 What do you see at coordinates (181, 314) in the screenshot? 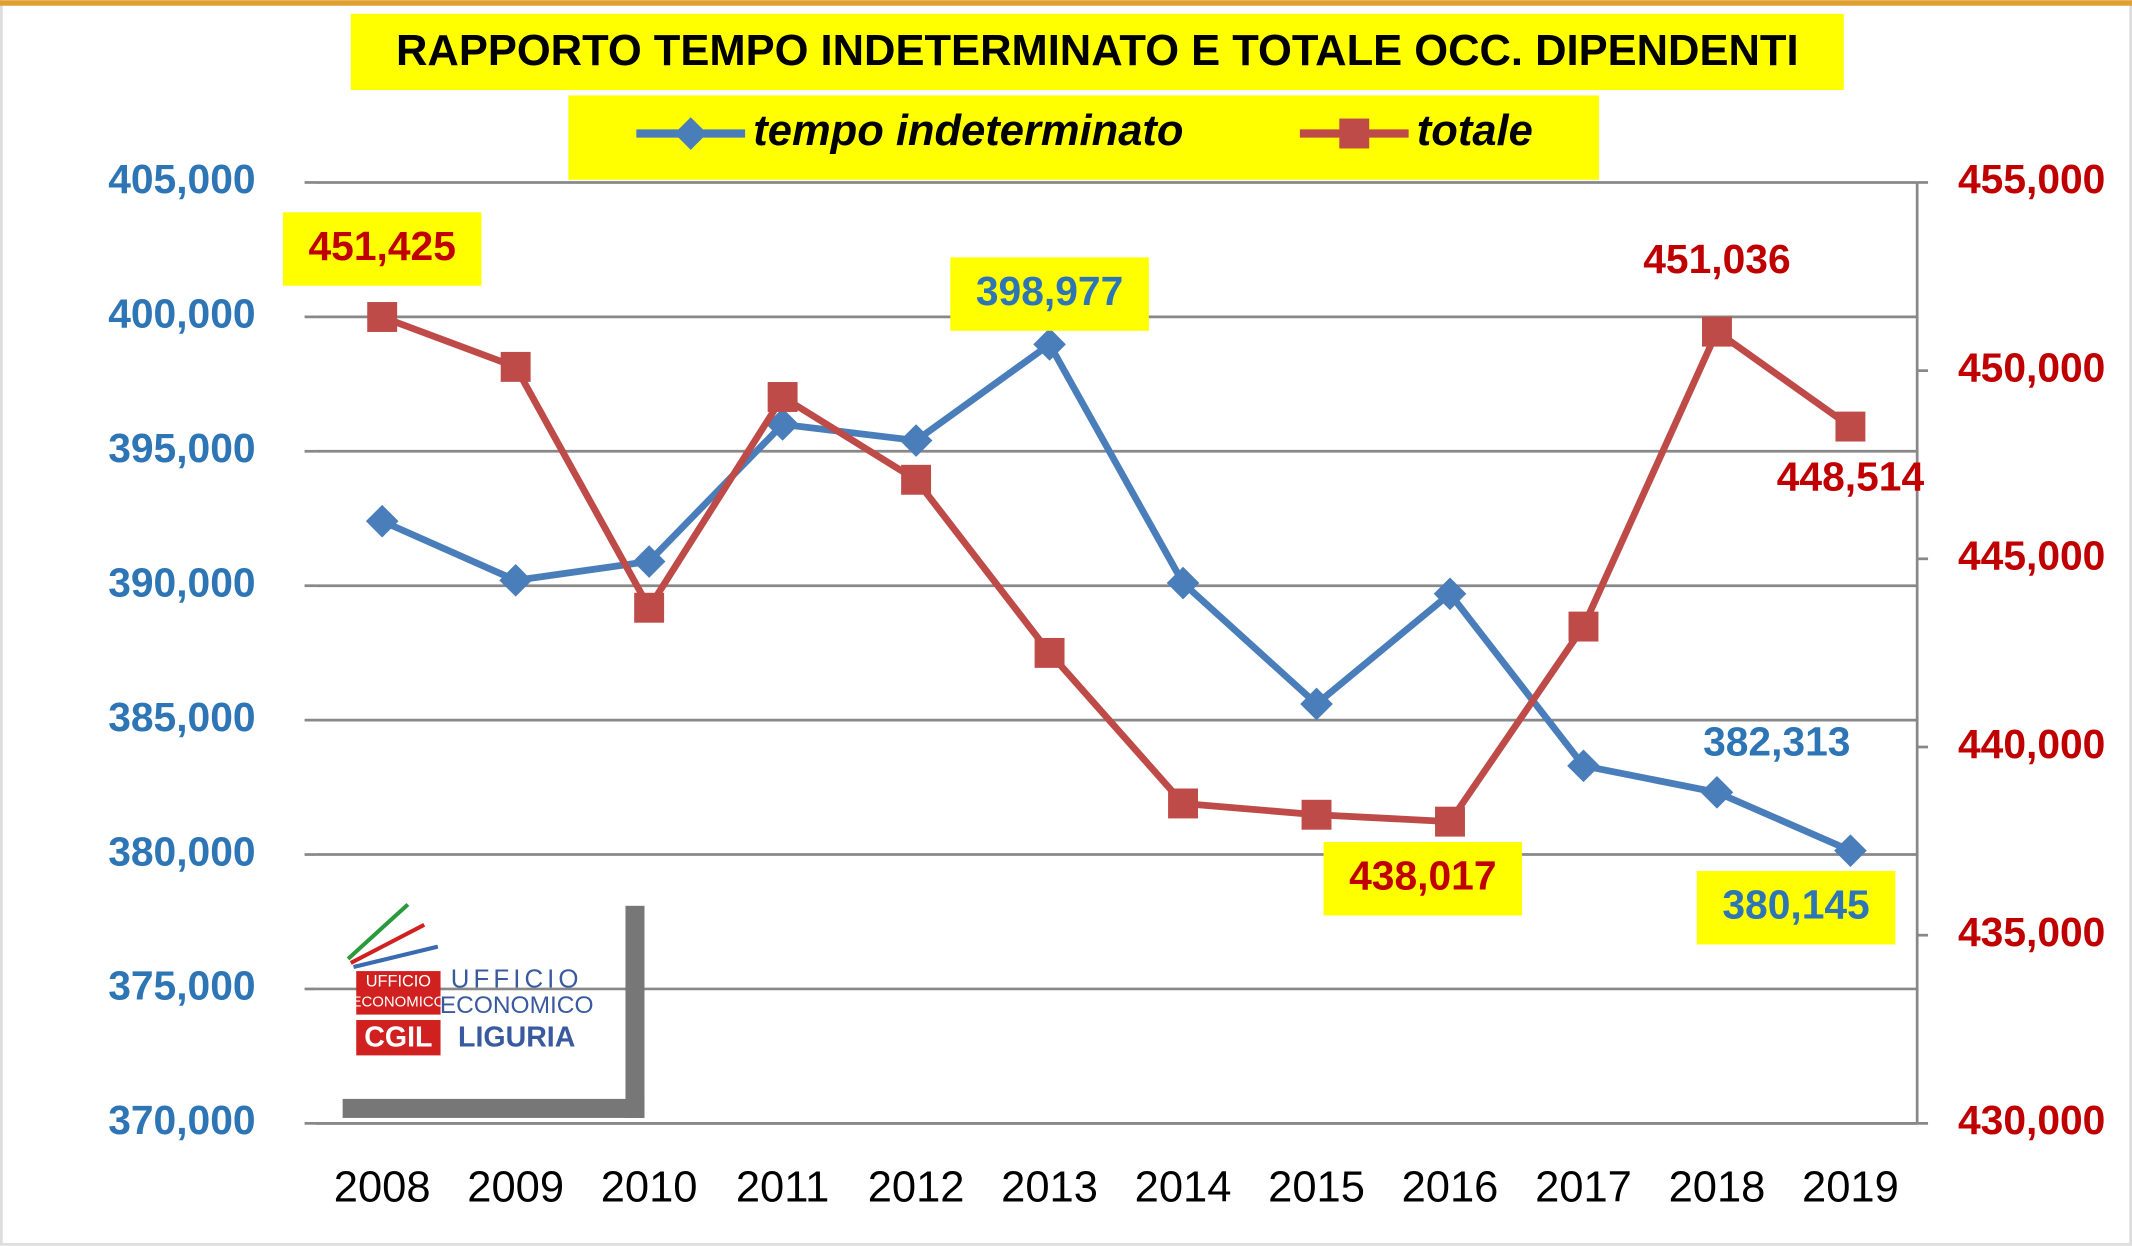
I see `y-tick-label: 400,000` at bounding box center [181, 314].